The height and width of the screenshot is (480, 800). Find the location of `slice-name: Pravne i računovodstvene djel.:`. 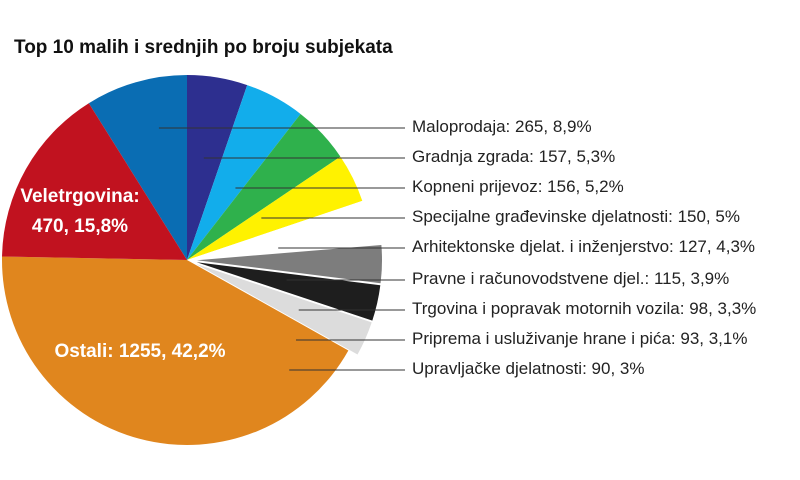

slice-name: Pravne i računovodstvene djel.: is located at coordinates (530, 278).